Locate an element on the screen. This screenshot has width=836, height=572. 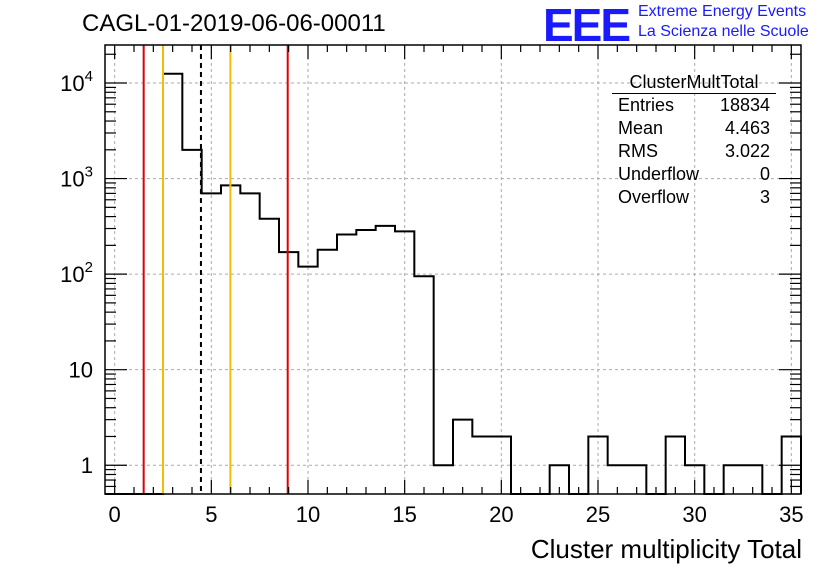
stats-row-overflow: Overflow 3 is located at coordinates (694, 197).